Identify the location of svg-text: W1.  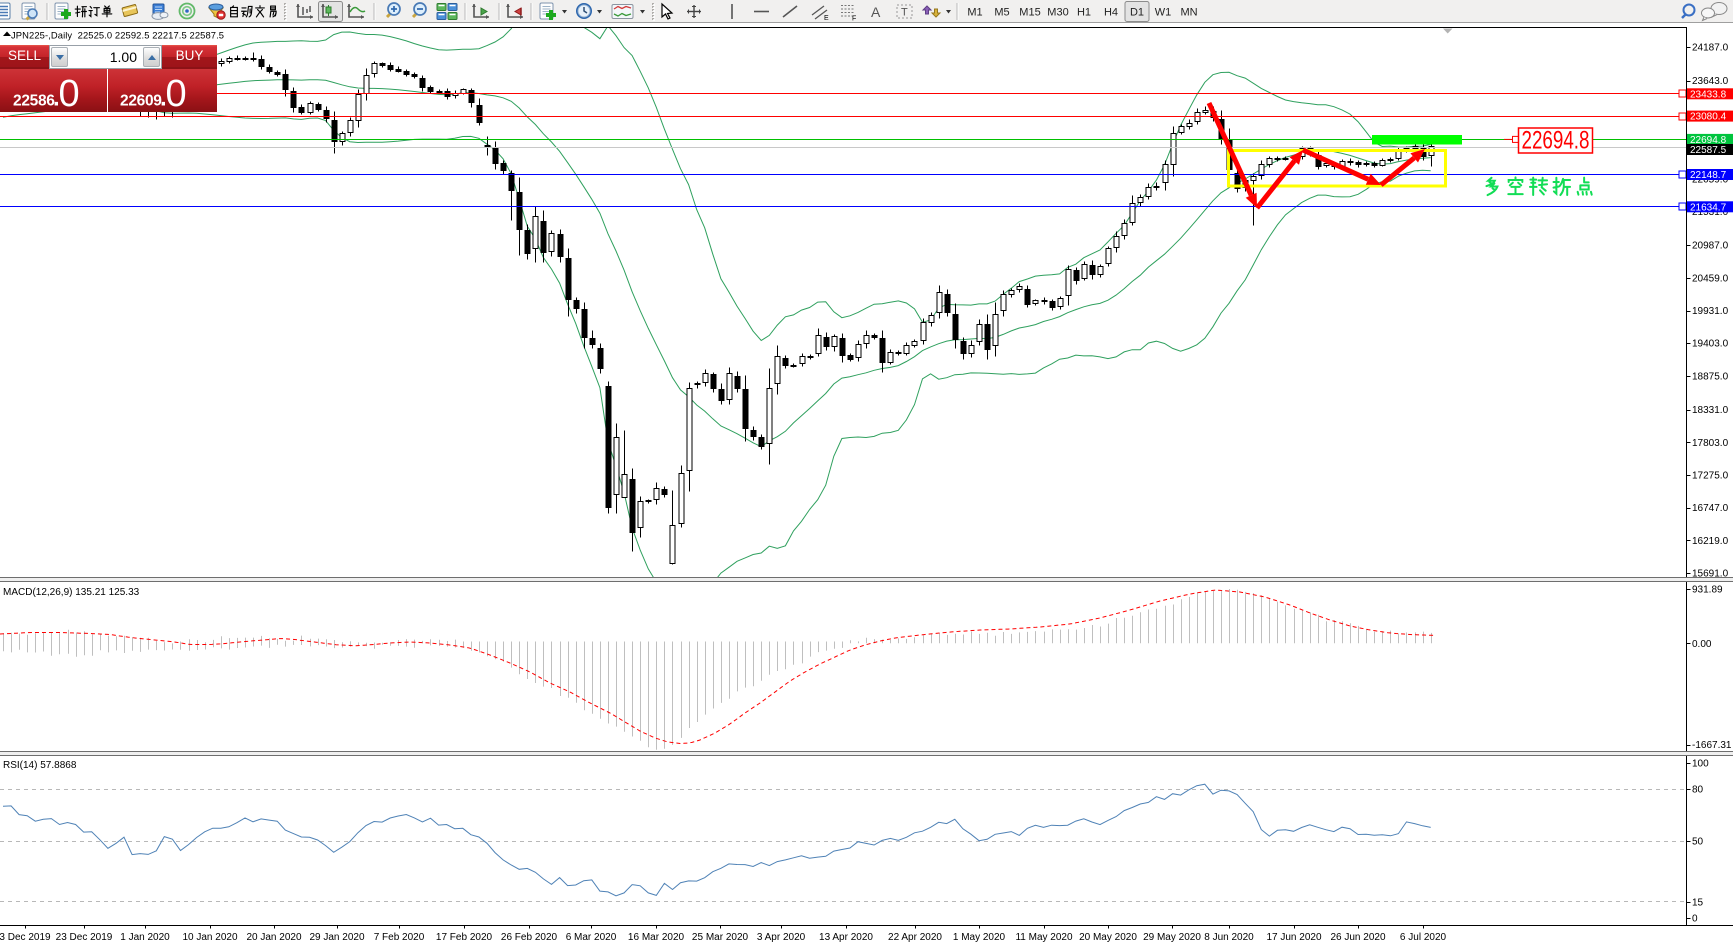
(1163, 13).